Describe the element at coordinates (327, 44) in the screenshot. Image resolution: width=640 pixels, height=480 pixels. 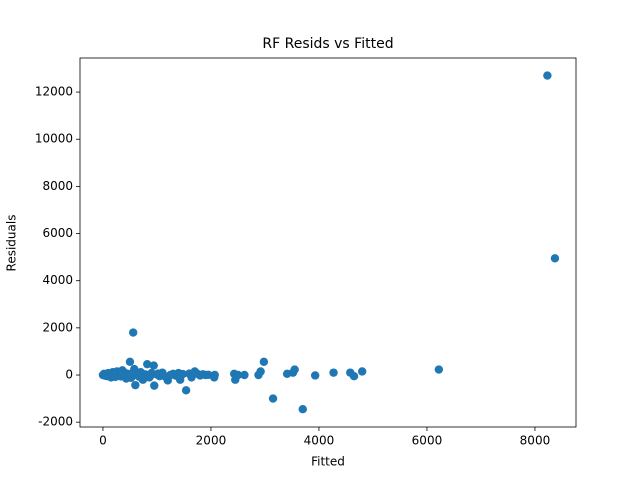
I see `chart-title: RF Resids vs Fitted` at that location.